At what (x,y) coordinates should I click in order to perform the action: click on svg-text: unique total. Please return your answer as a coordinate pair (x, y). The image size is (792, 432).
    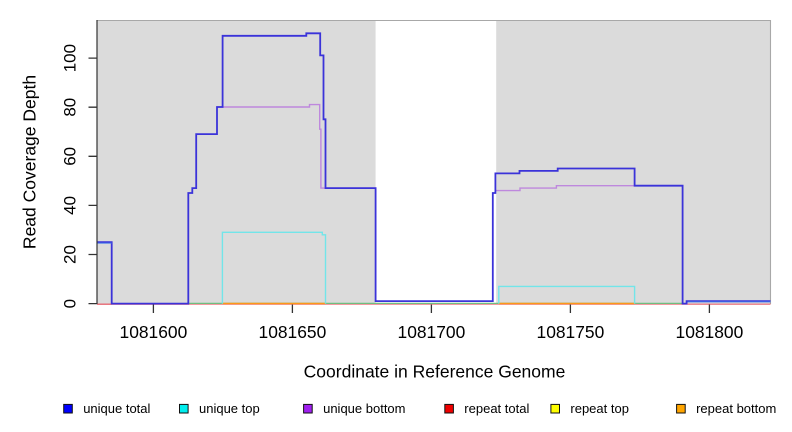
    Looking at the image, I should click on (116, 408).